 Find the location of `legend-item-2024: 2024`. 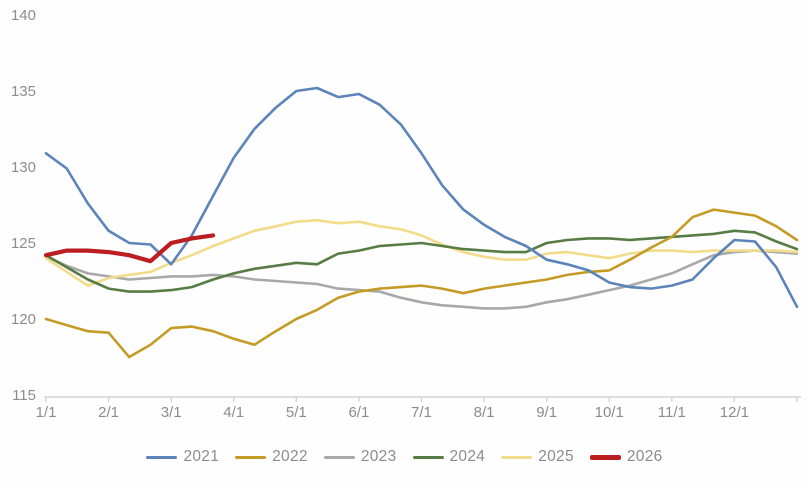

legend-item-2024: 2024 is located at coordinates (449, 457).